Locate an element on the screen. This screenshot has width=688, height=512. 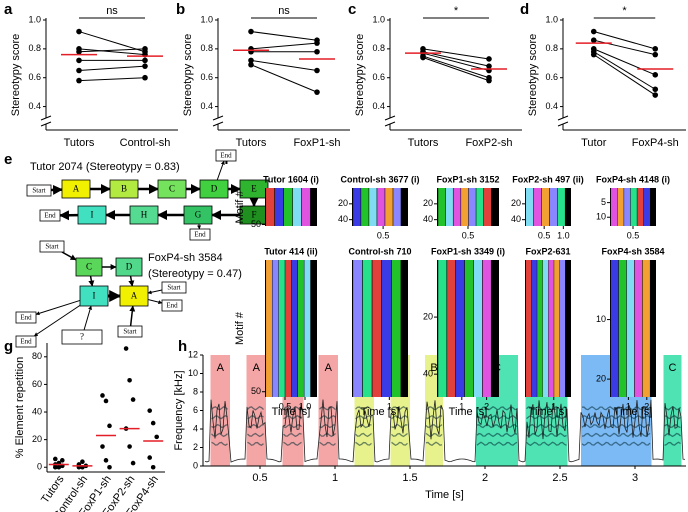
diagram-node: C is located at coordinates (89, 267).